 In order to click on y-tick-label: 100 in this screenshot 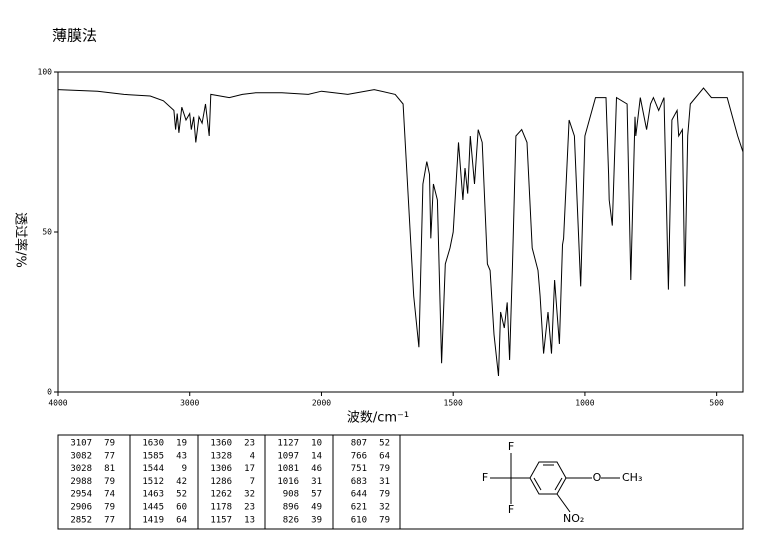, I will do `click(45, 72)`.